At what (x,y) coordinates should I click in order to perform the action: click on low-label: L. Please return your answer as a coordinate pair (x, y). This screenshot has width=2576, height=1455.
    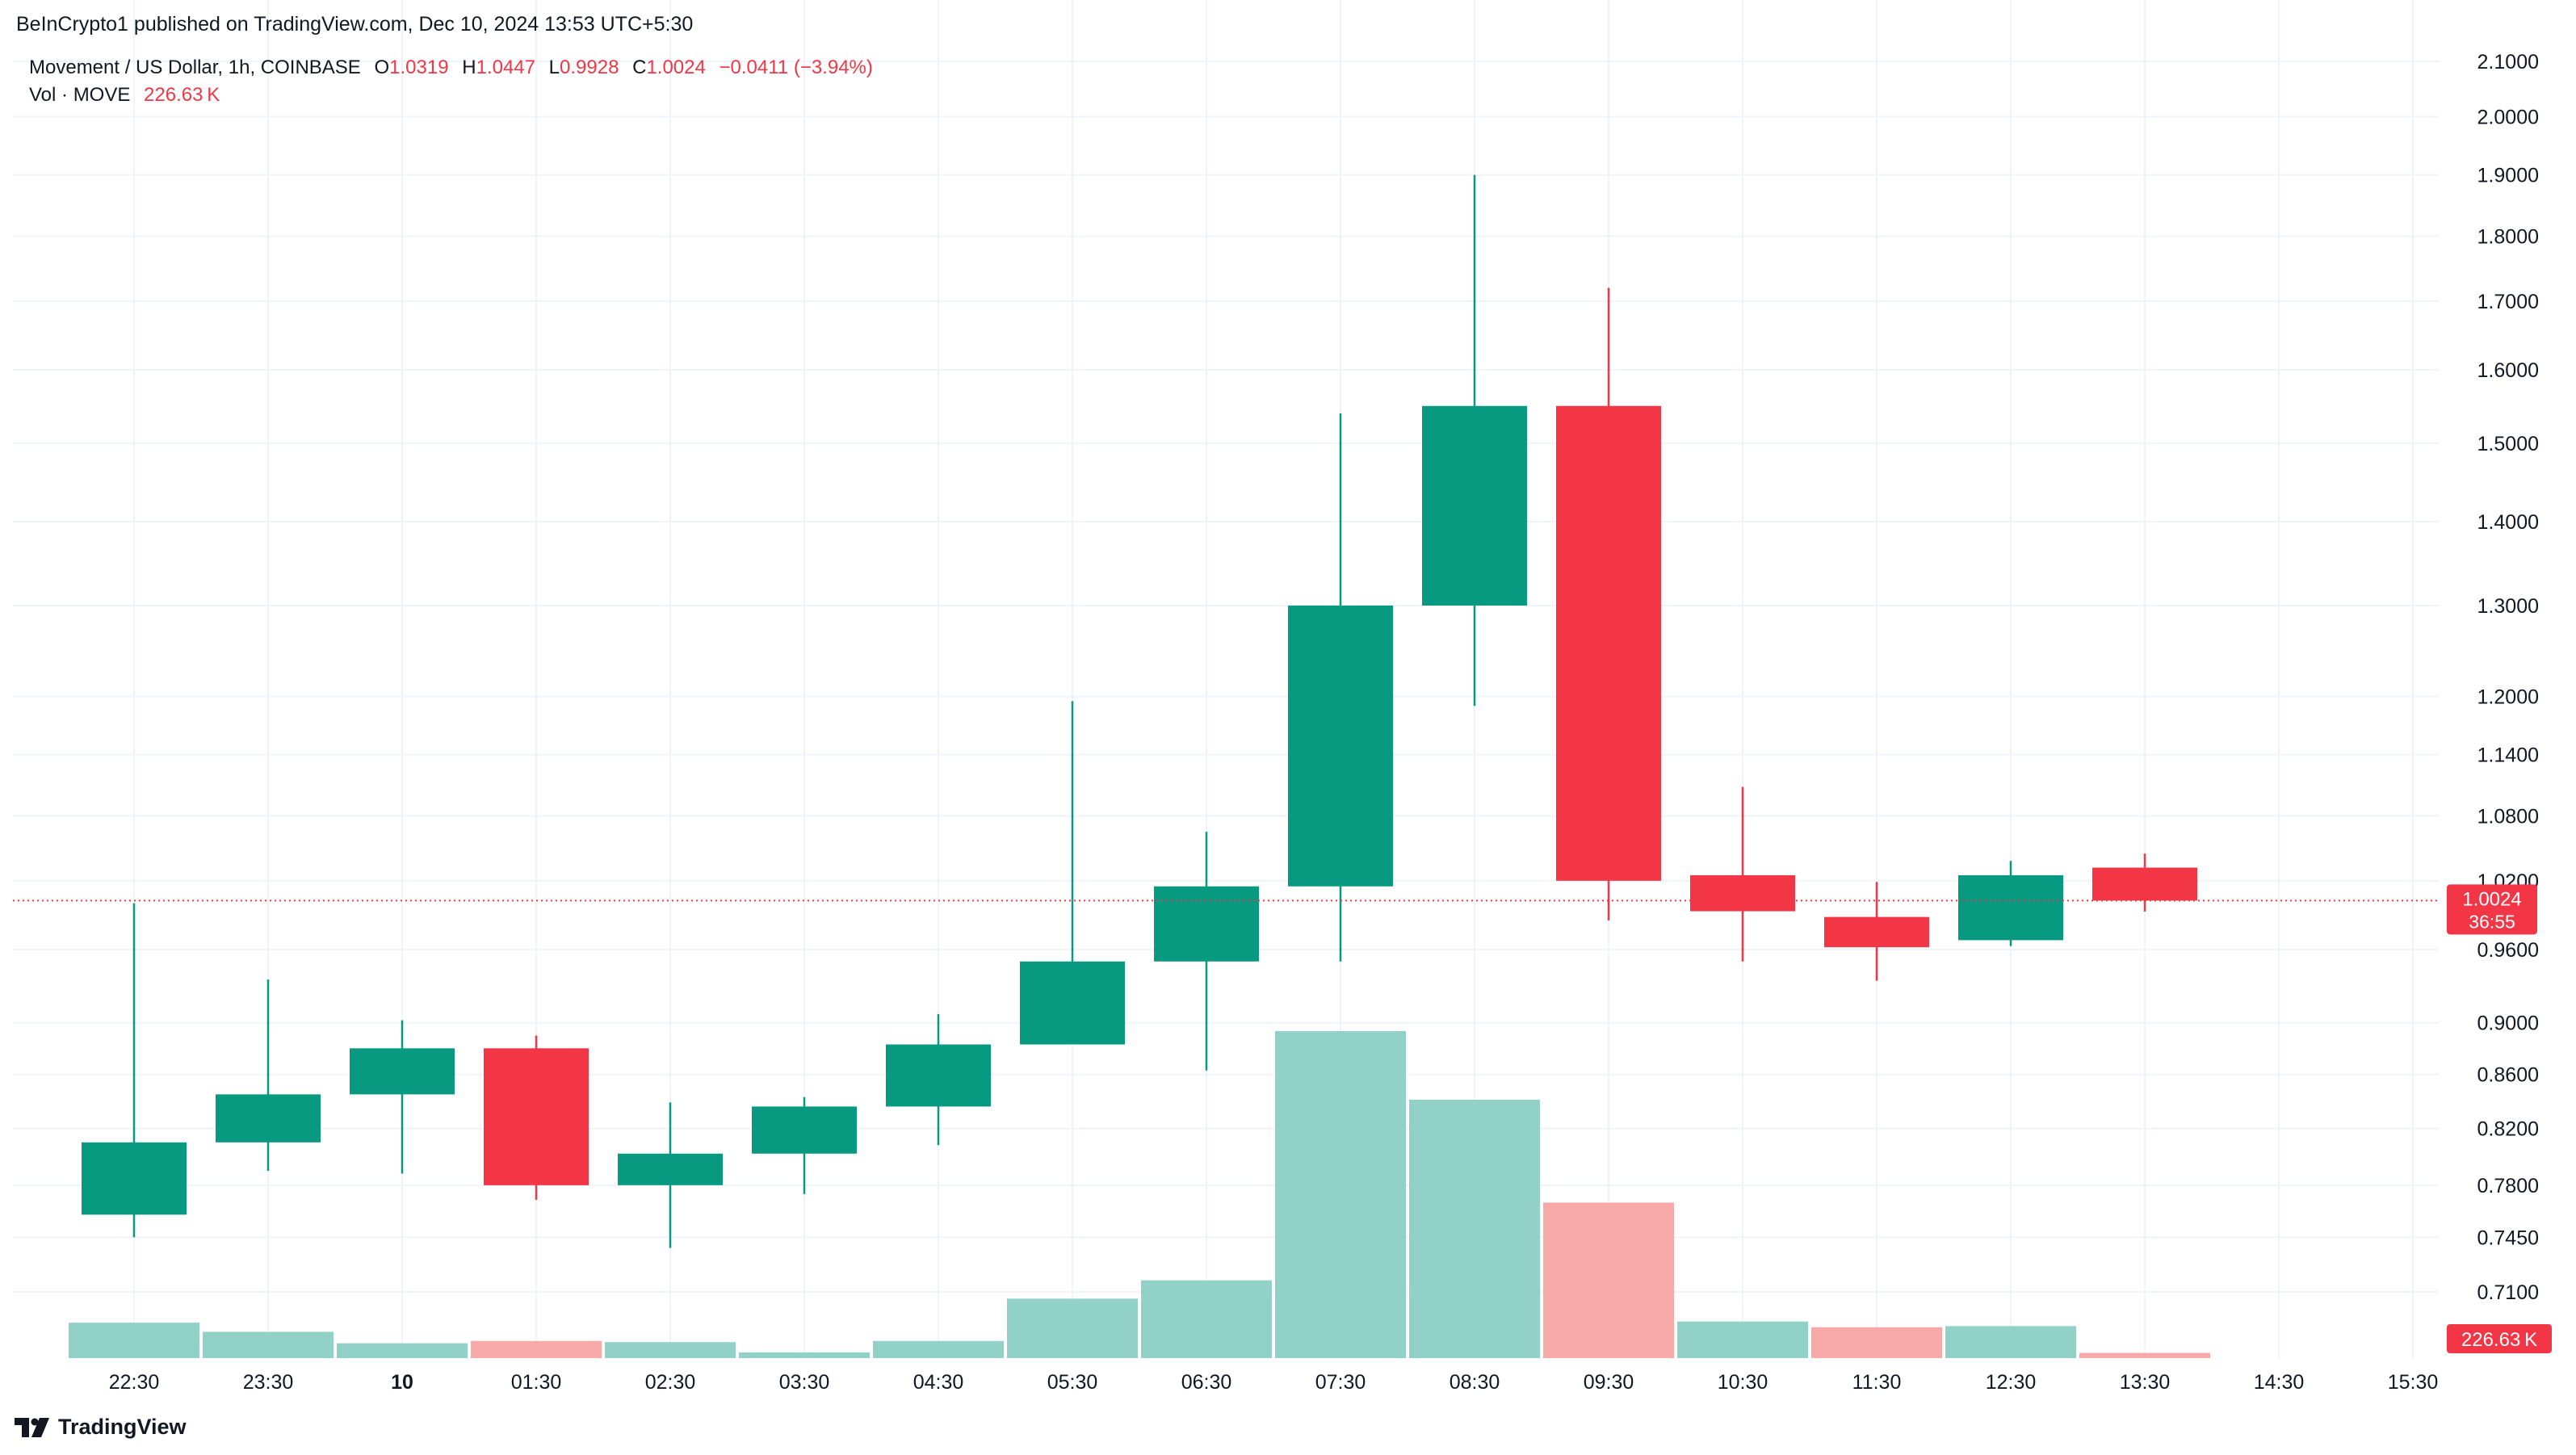
    Looking at the image, I should click on (554, 67).